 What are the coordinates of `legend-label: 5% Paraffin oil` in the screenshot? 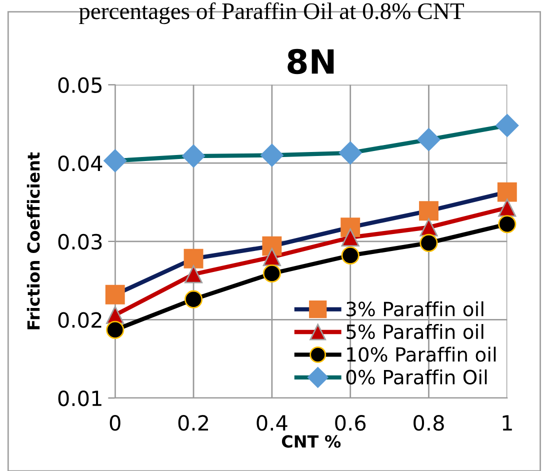 It's located at (415, 332).